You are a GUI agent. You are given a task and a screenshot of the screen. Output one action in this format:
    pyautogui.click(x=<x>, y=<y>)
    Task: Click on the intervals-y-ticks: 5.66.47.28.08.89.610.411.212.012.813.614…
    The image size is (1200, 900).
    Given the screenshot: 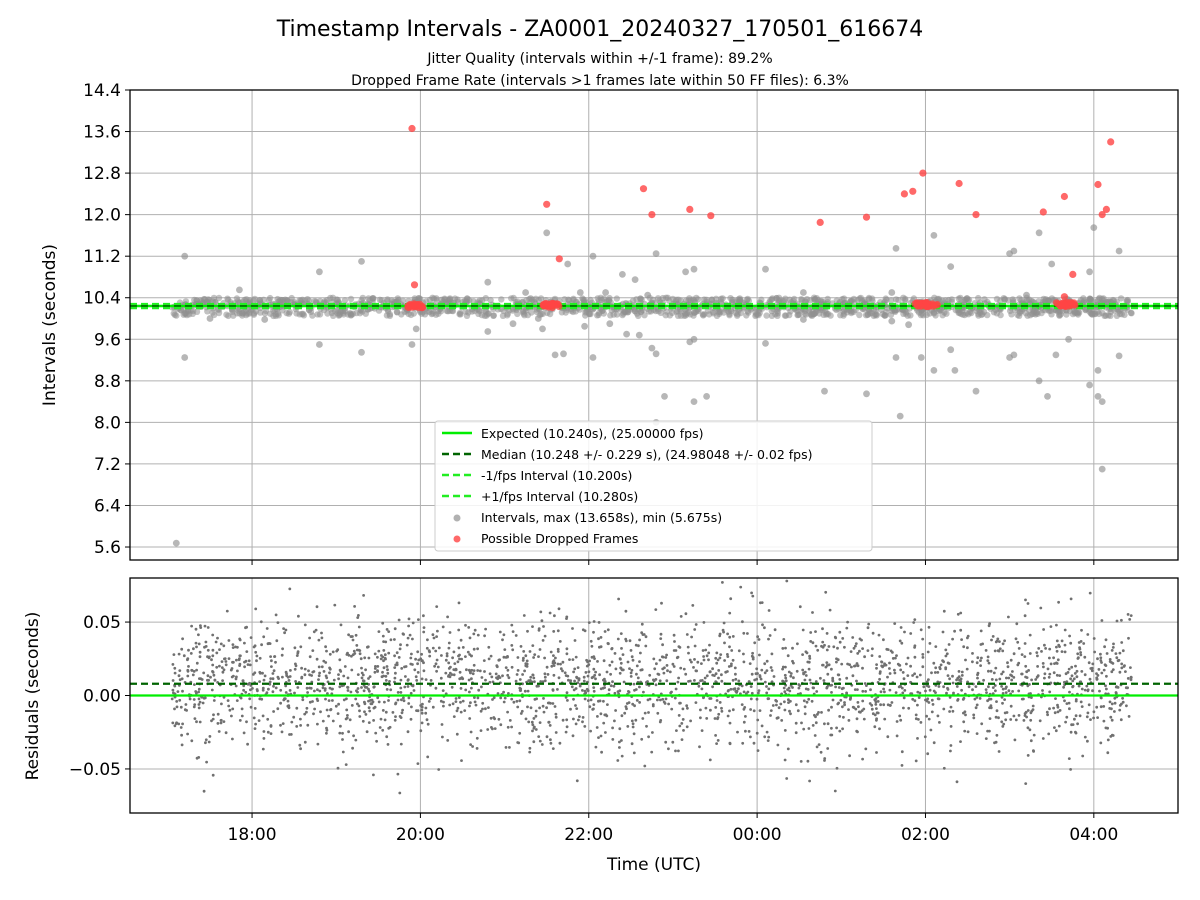 What is the action you would take?
    pyautogui.click(x=106, y=319)
    